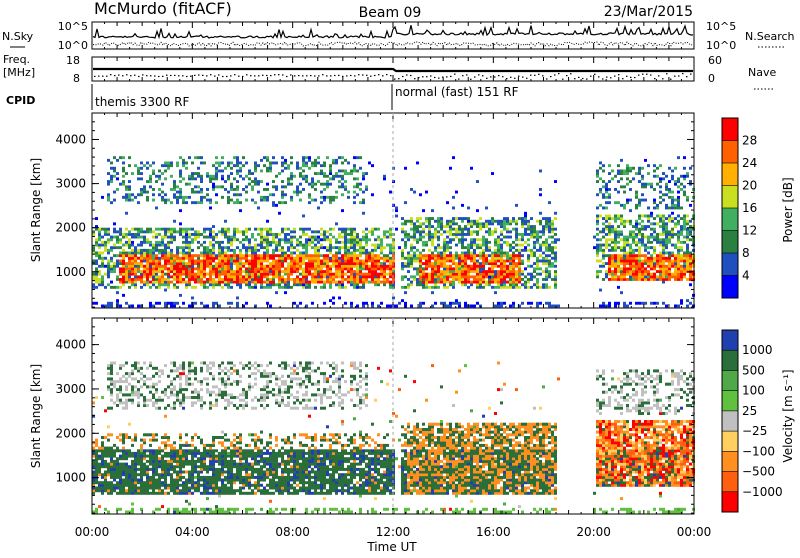 The width and height of the screenshot is (800, 558). Describe the element at coordinates (457, 92) in the screenshot. I see `cpid-segment-2: normal (fast) 151 RF` at that location.